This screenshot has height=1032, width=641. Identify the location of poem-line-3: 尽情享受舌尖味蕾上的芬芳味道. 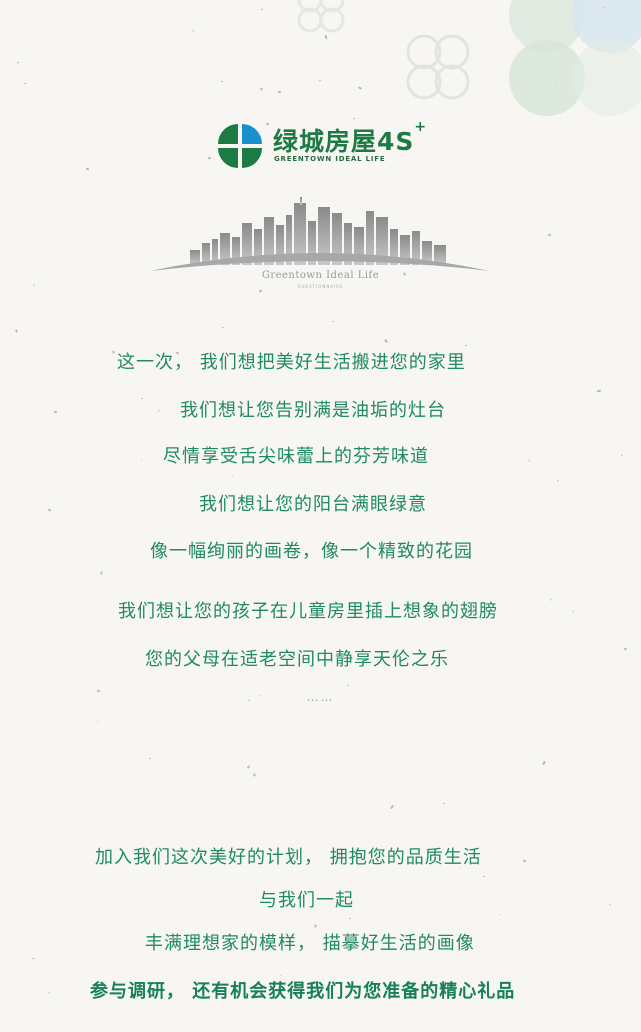
(296, 456).